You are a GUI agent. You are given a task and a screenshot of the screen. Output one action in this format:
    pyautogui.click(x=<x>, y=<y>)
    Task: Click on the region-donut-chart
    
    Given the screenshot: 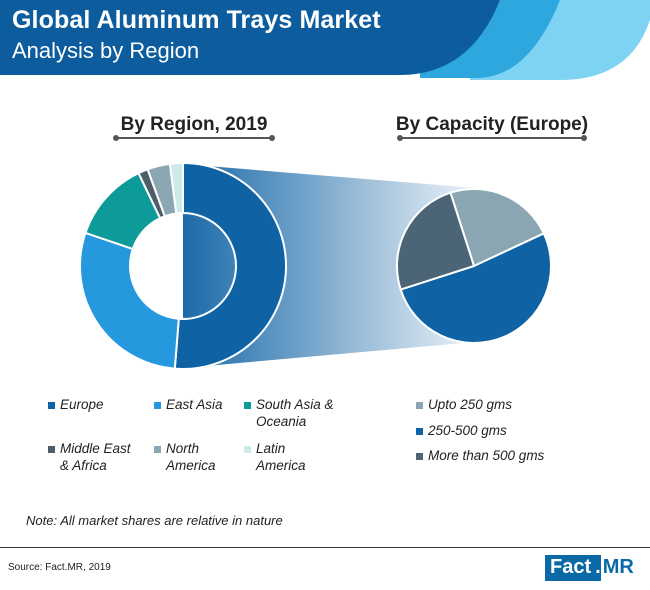 What is the action you would take?
    pyautogui.click(x=183, y=265)
    